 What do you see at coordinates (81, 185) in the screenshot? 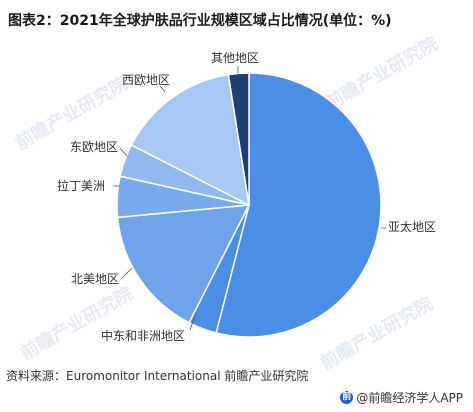
I see `slice-label: 拉丁美洲` at bounding box center [81, 185].